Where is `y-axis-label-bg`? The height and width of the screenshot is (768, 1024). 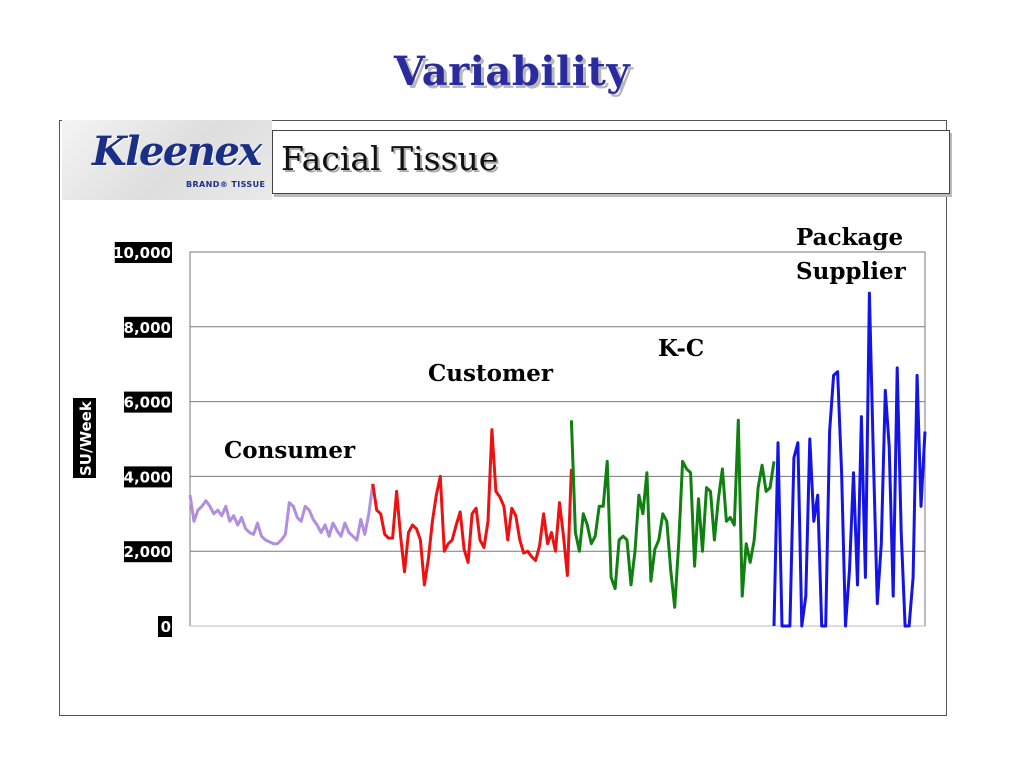
y-axis-label-bg is located at coordinates (84, 438).